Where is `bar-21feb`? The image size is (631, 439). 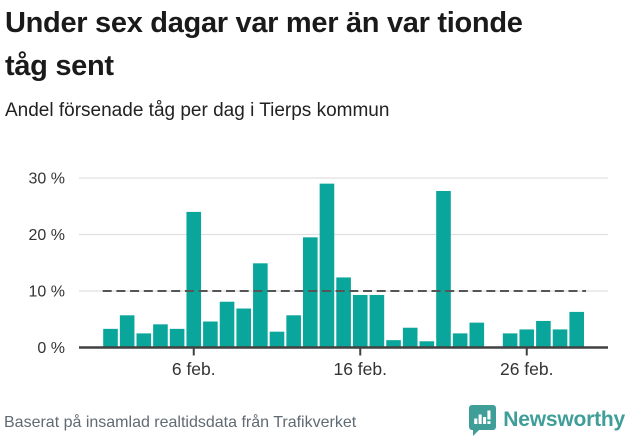 bar-21feb is located at coordinates (443, 269).